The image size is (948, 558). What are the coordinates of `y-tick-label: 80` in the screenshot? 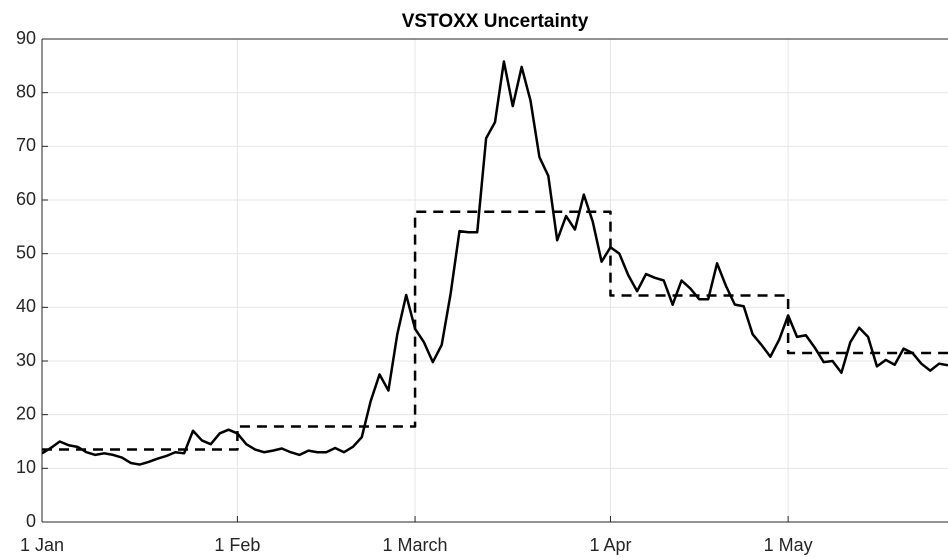 It's located at (26, 91).